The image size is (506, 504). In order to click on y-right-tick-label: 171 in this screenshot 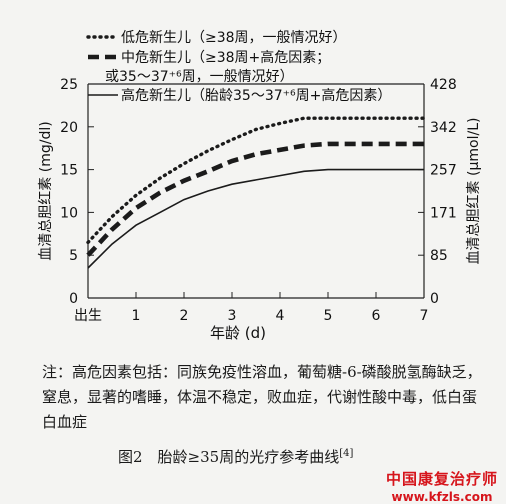, I will do `click(443, 213)`.